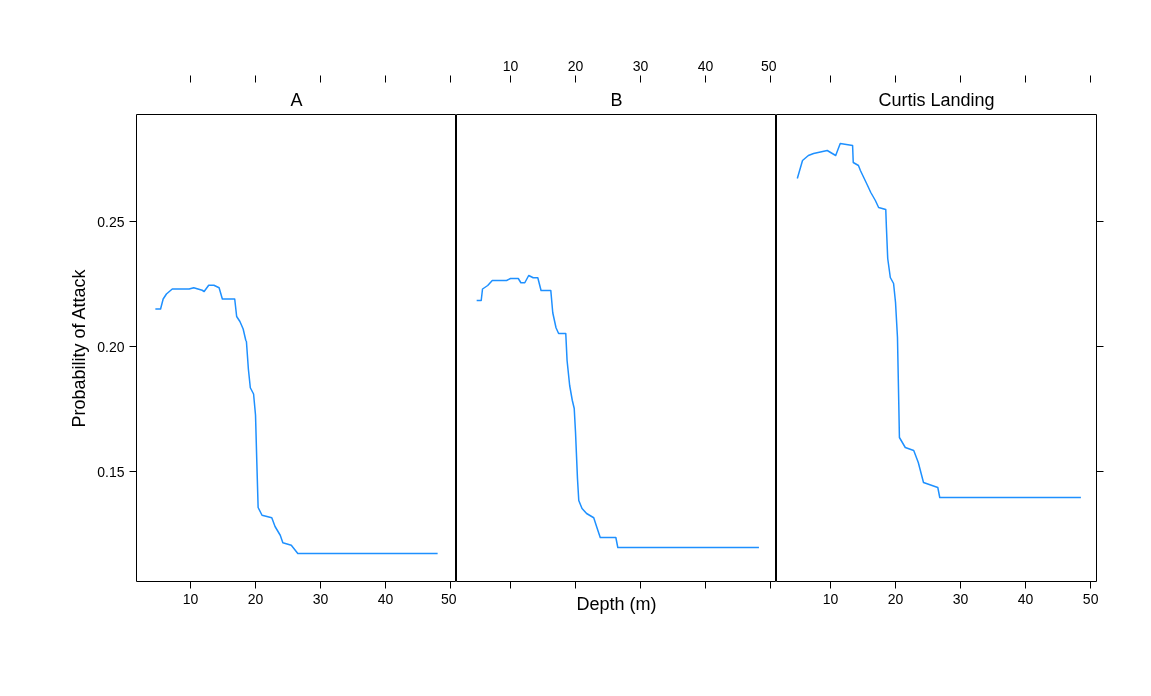 The width and height of the screenshot is (1151, 696). What do you see at coordinates (111, 346) in the screenshot?
I see `y-tick-label: 0.20` at bounding box center [111, 346].